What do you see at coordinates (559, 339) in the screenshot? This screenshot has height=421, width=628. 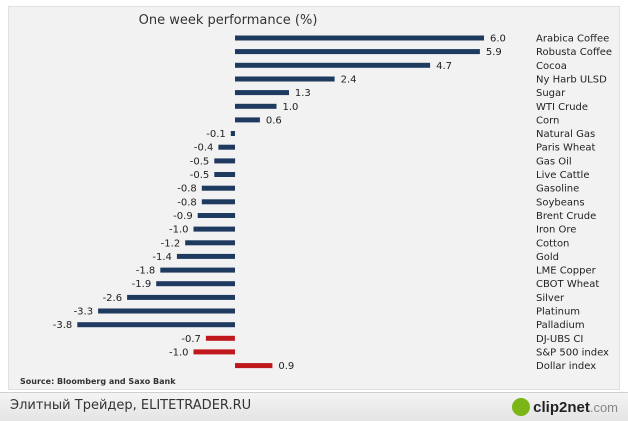 I see `category-label: DJ-UBS CI` at bounding box center [559, 339].